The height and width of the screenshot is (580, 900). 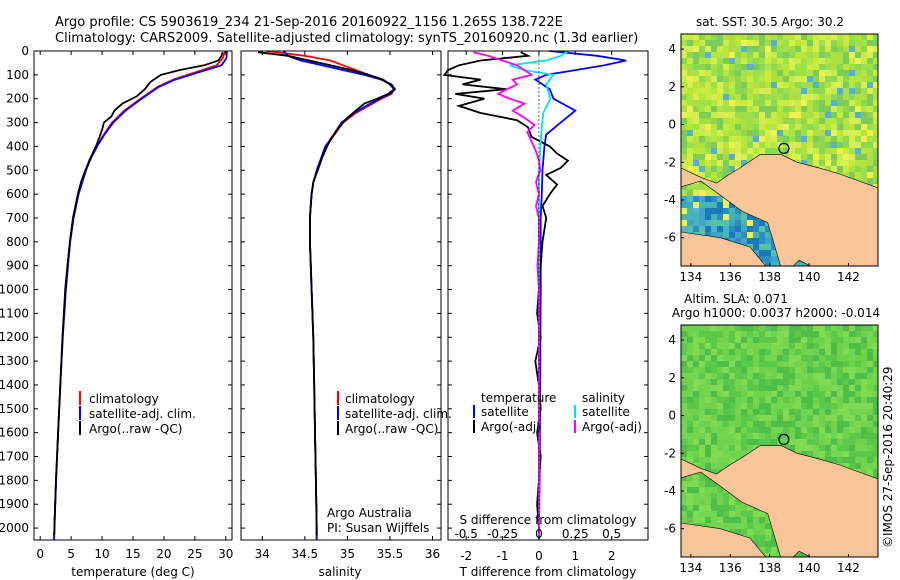 I want to click on lon-tick-label: 138, so click(x=769, y=568).